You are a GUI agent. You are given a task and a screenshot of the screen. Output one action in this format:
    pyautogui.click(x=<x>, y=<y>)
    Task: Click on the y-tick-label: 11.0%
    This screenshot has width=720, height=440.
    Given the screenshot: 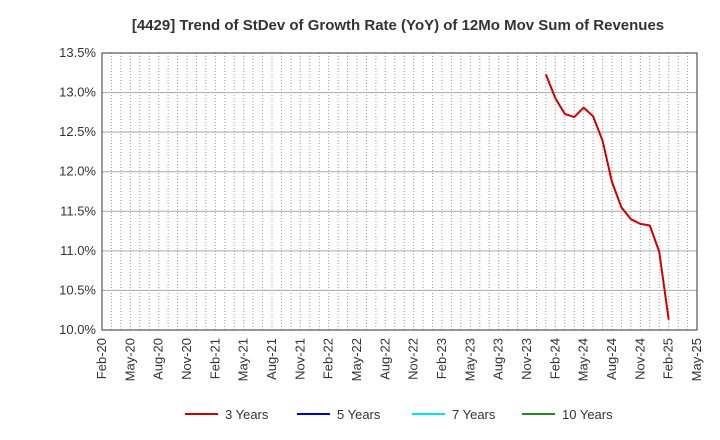 What is the action you would take?
    pyautogui.click(x=78, y=250)
    